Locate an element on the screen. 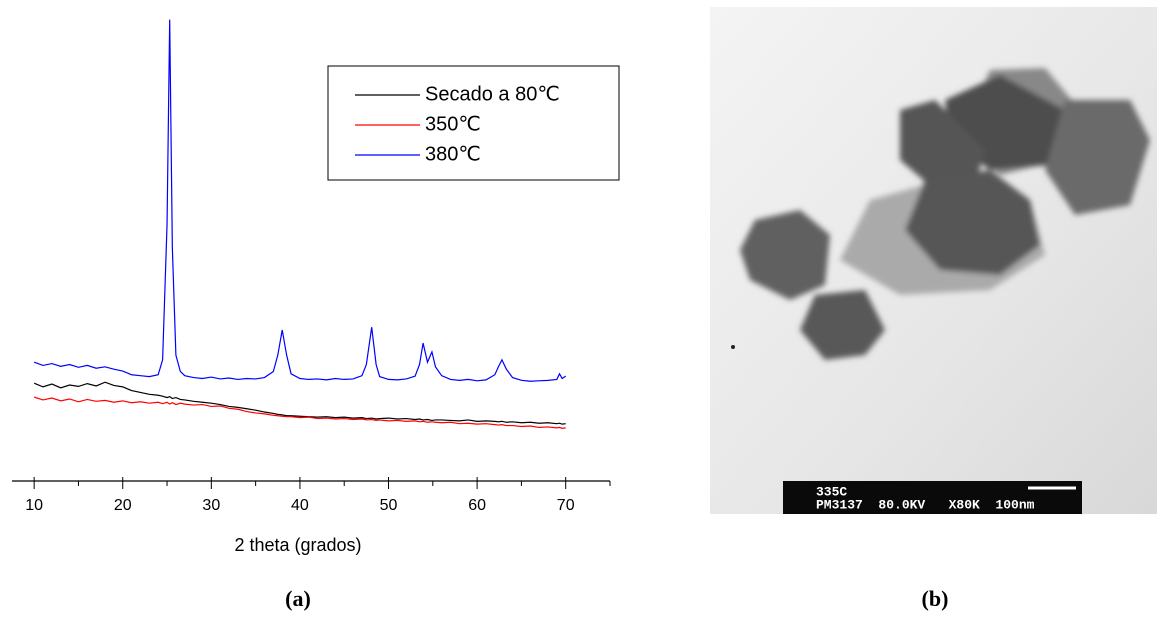 This screenshot has width=1163, height=626. x-tick-label: 50 is located at coordinates (389, 505).